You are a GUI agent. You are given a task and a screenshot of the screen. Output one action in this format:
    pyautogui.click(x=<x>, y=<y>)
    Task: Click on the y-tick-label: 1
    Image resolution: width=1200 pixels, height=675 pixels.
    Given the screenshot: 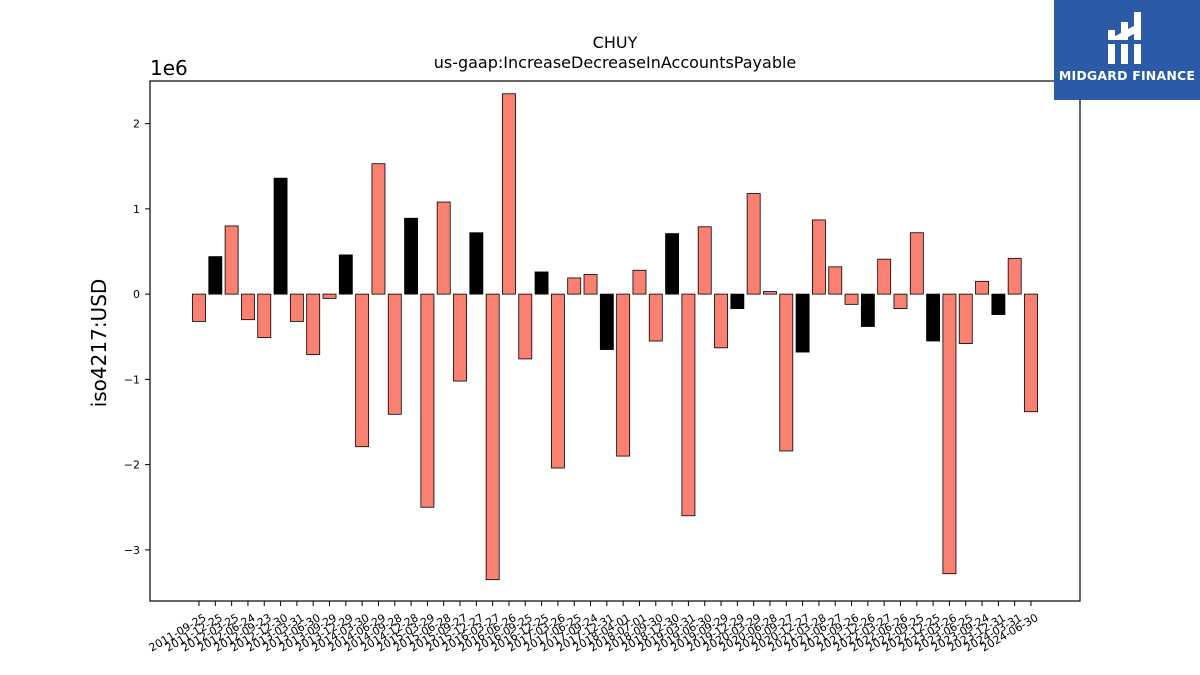 What is the action you would take?
    pyautogui.click(x=136, y=209)
    